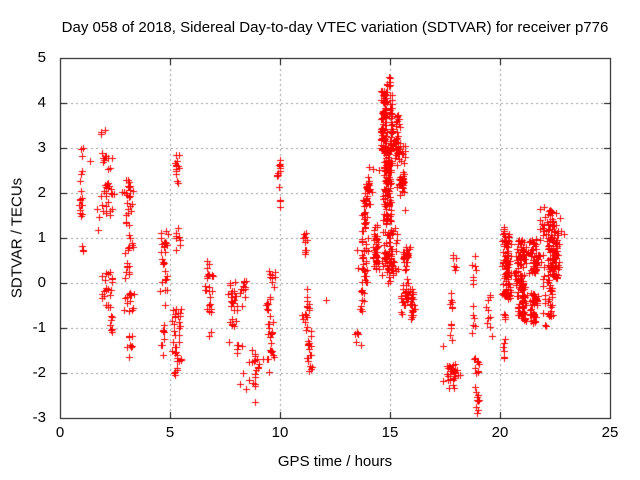 Image resolution: width=640 pixels, height=480 pixels. I want to click on x-tick-label: 0, so click(60, 432).